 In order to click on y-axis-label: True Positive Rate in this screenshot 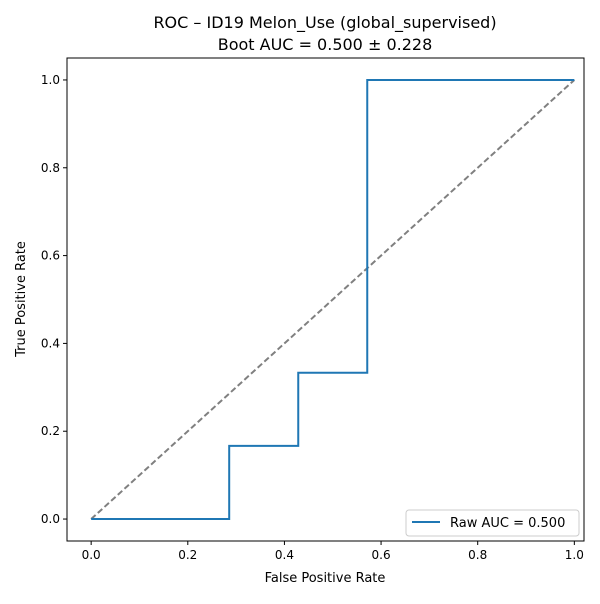, I will do `click(21, 299)`.